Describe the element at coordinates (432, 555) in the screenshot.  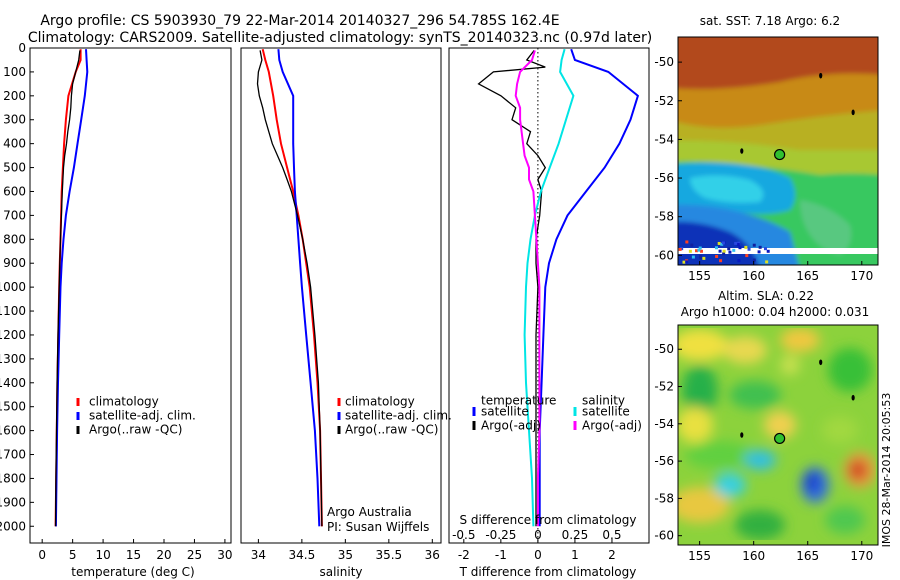
I see `x-tick-label: 36` at that location.